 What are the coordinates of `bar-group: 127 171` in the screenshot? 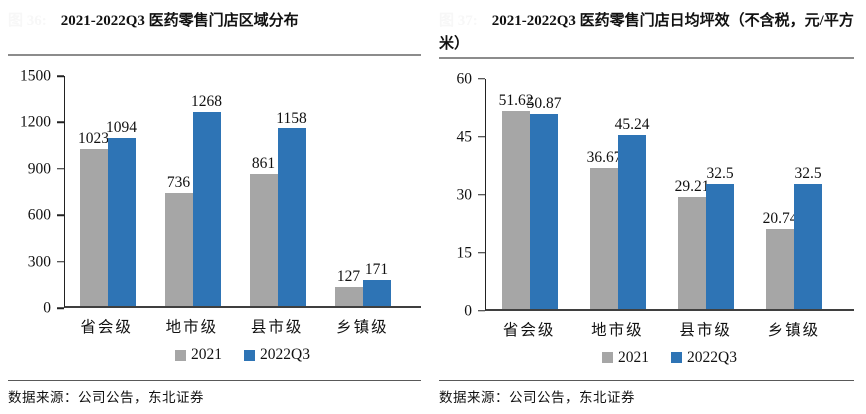 It's located at (362, 191).